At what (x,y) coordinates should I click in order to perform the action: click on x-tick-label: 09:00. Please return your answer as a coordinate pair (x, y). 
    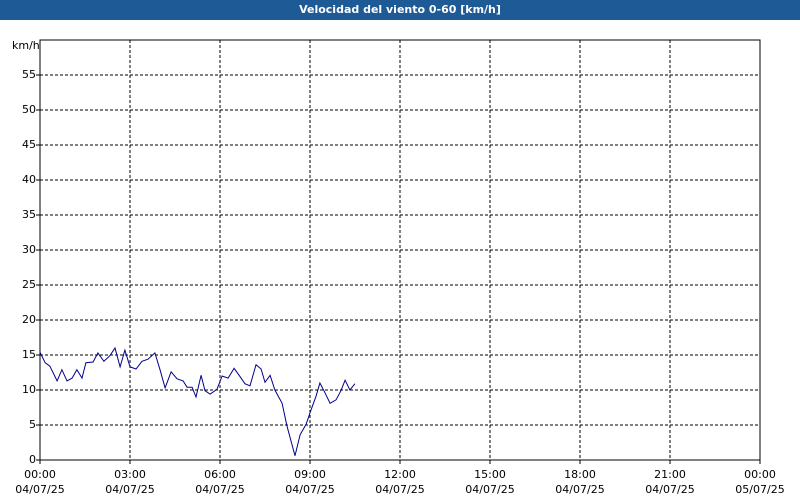
    Looking at the image, I should click on (310, 474).